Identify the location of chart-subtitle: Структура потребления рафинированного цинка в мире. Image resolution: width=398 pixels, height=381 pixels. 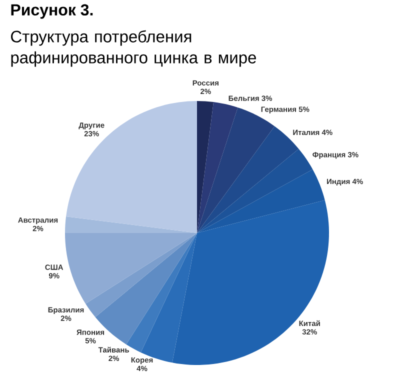
(133, 48).